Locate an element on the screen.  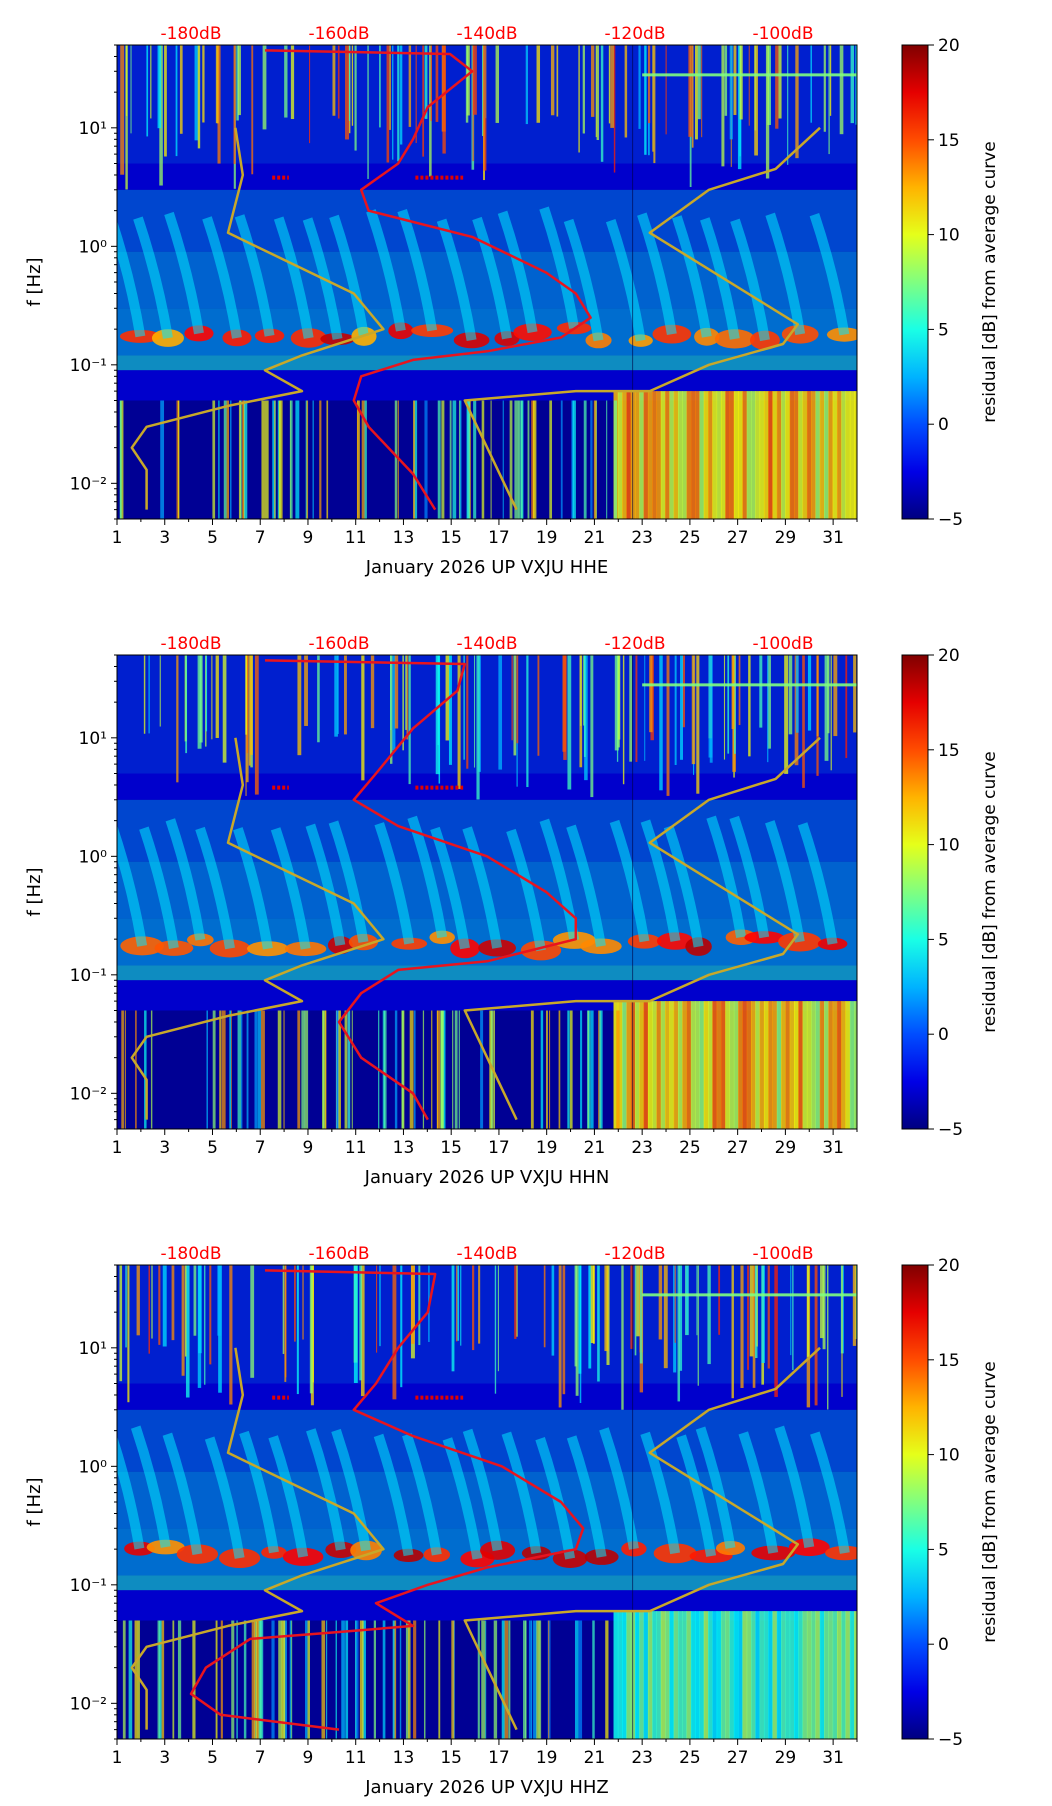
x-tick-label: 27 is located at coordinates (738, 1758).